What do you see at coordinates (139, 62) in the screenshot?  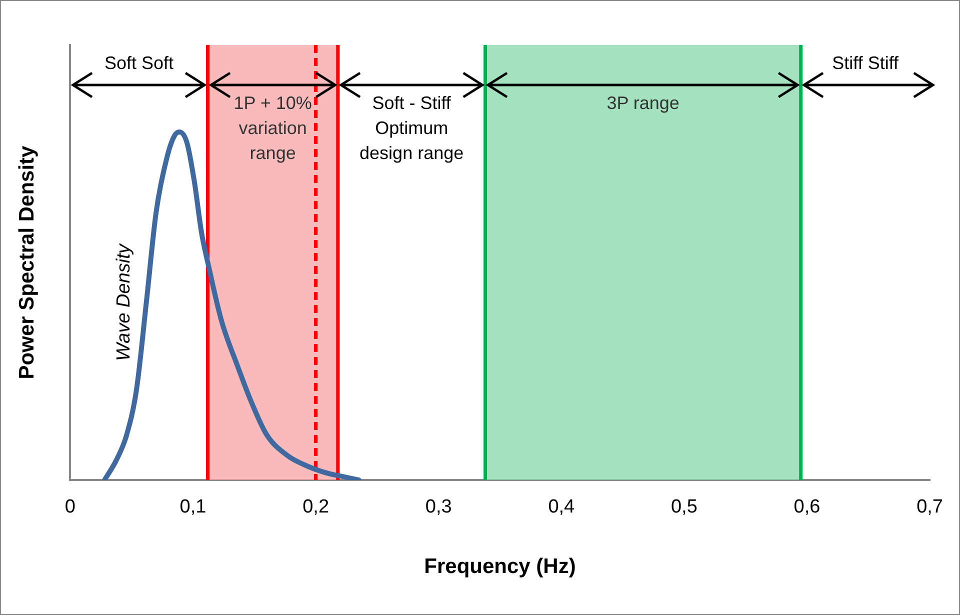 I see `text: Soft Soft` at bounding box center [139, 62].